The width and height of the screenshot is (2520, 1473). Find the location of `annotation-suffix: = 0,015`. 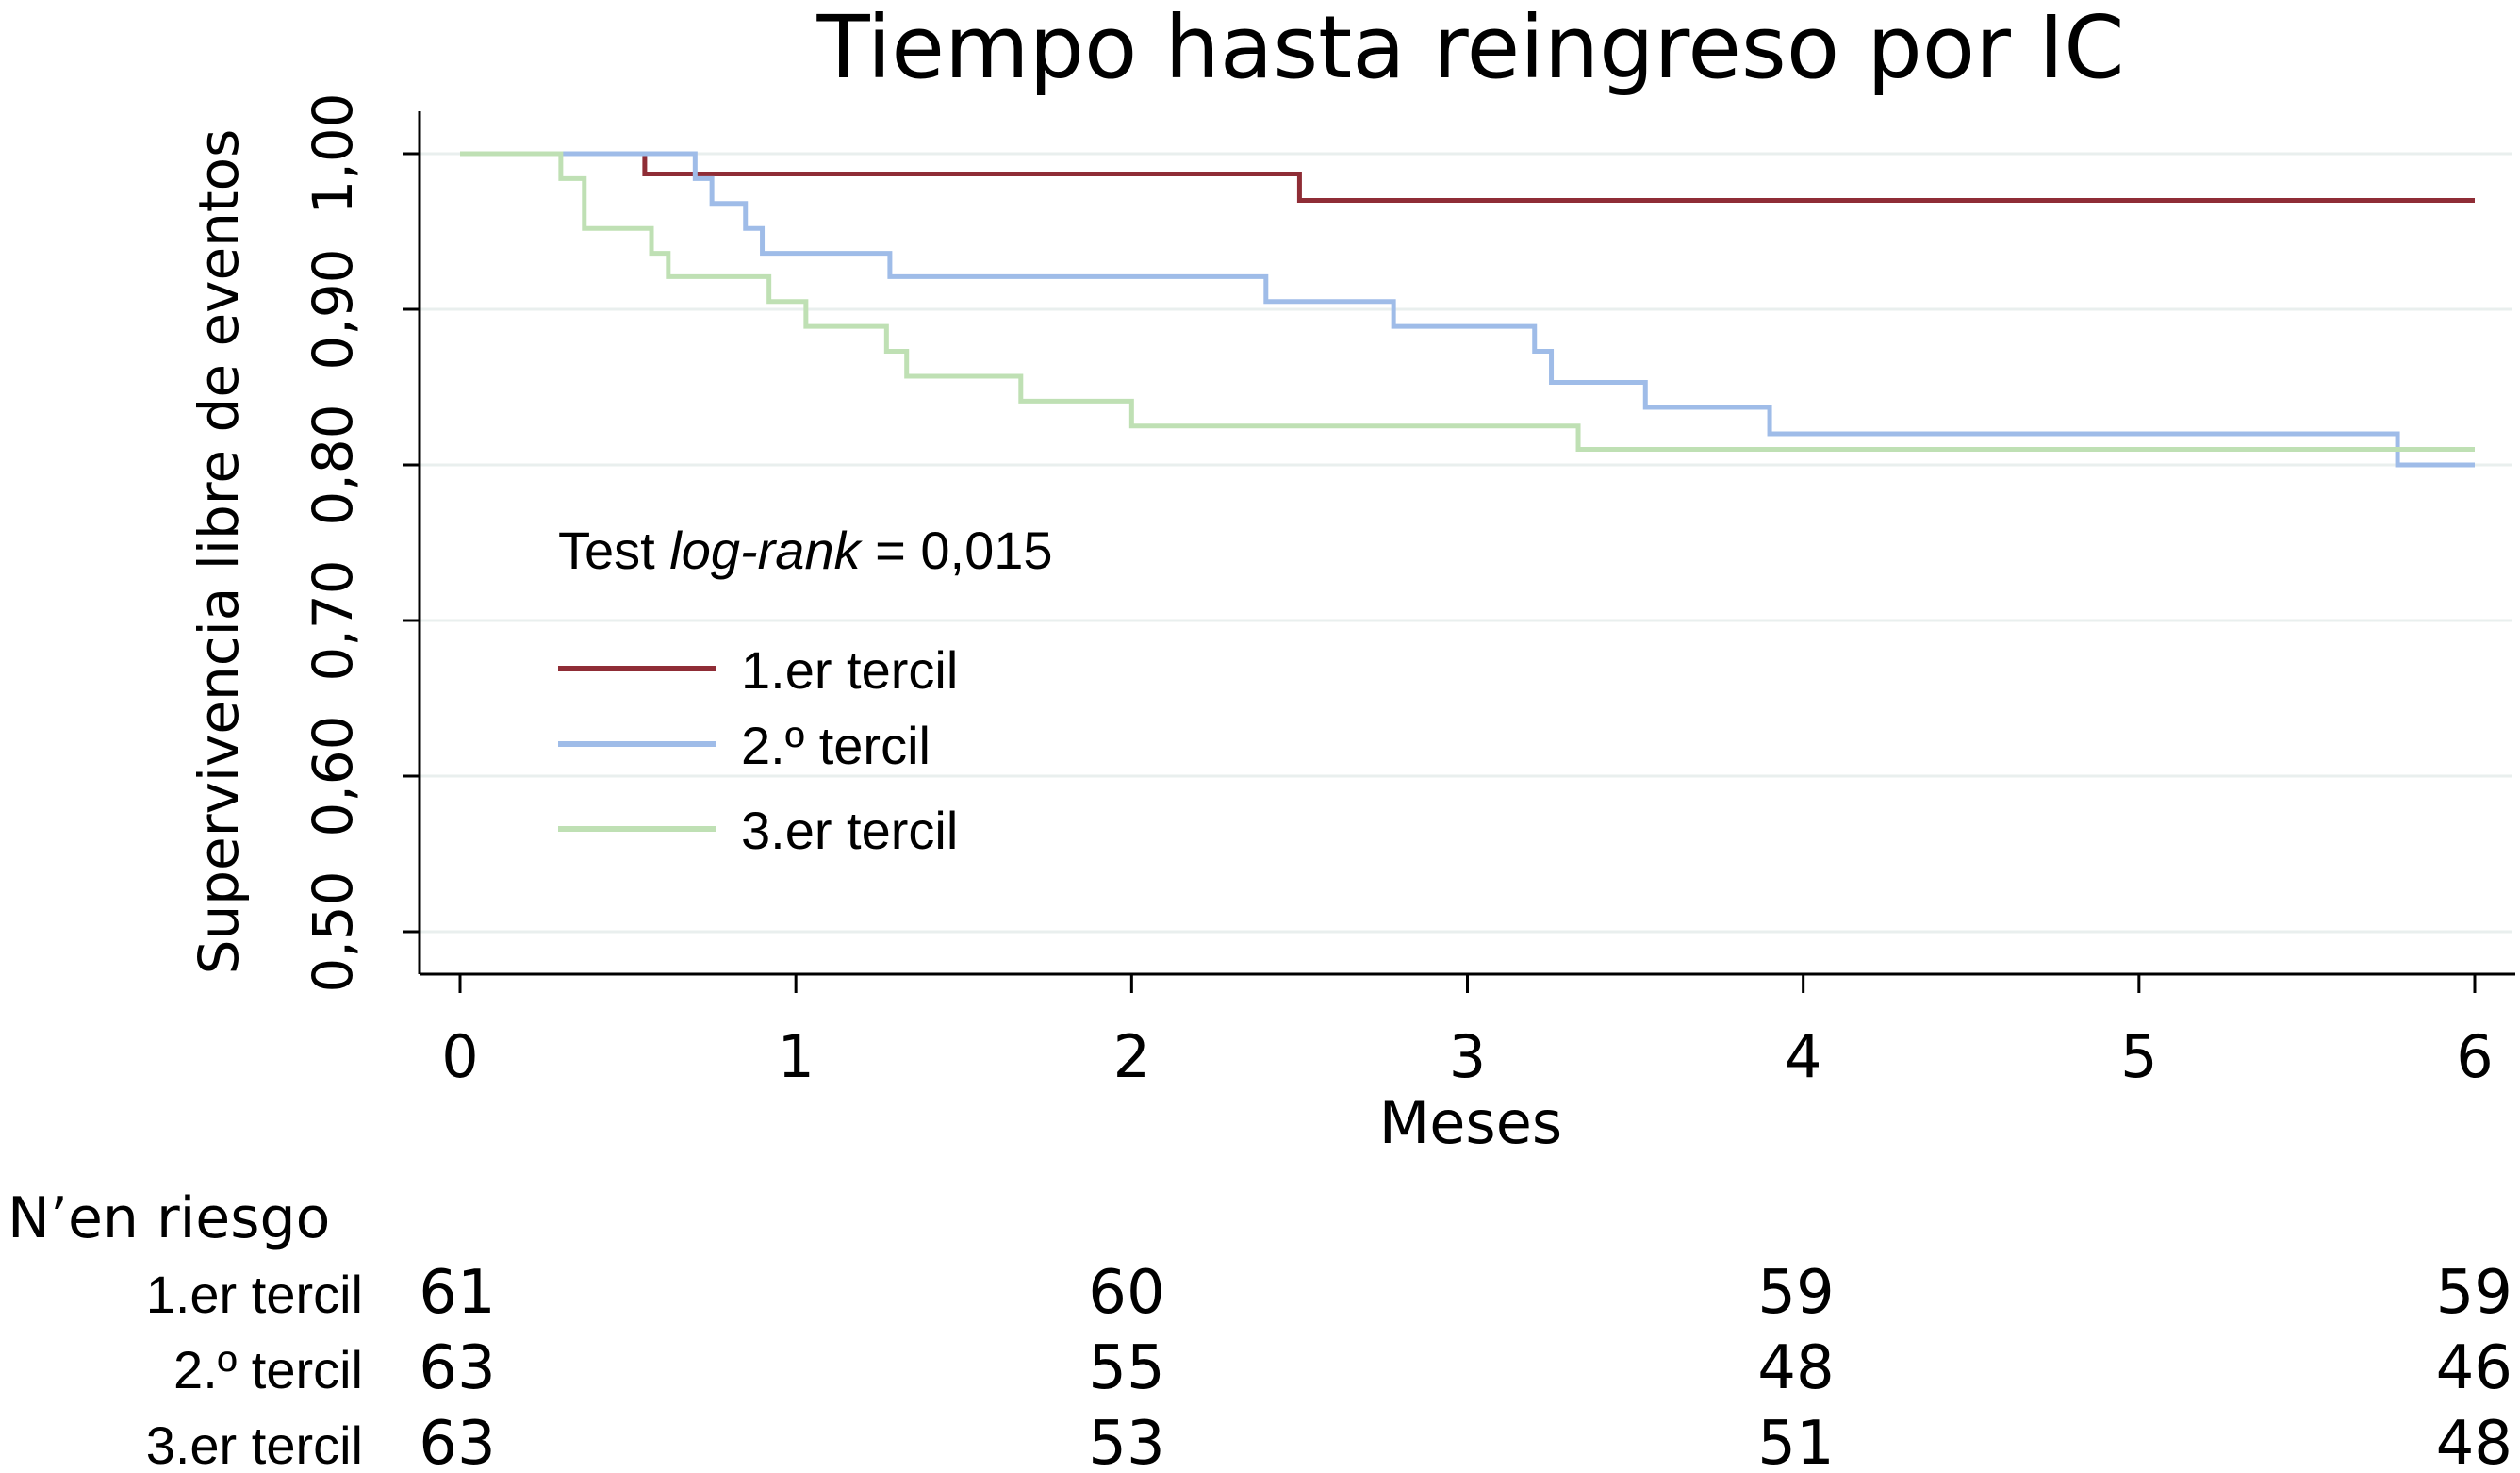

annotation-suffix: = 0,015 is located at coordinates (957, 551).